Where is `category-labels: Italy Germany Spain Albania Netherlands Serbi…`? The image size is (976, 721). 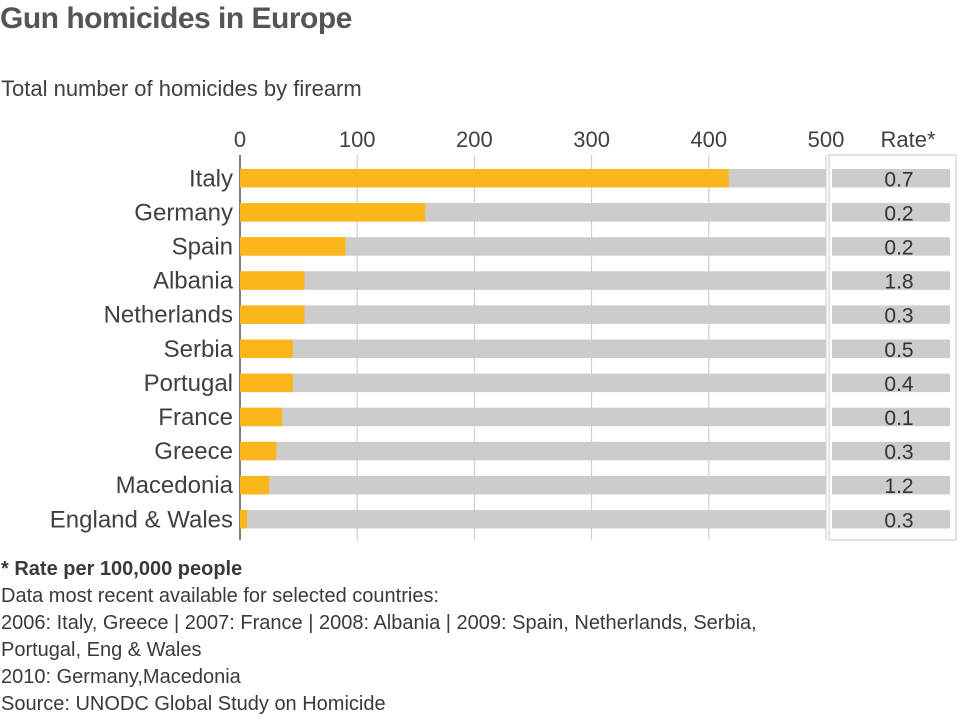 category-labels: Italy Germany Spain Albania Netherlands Serbi… is located at coordinates (142, 349).